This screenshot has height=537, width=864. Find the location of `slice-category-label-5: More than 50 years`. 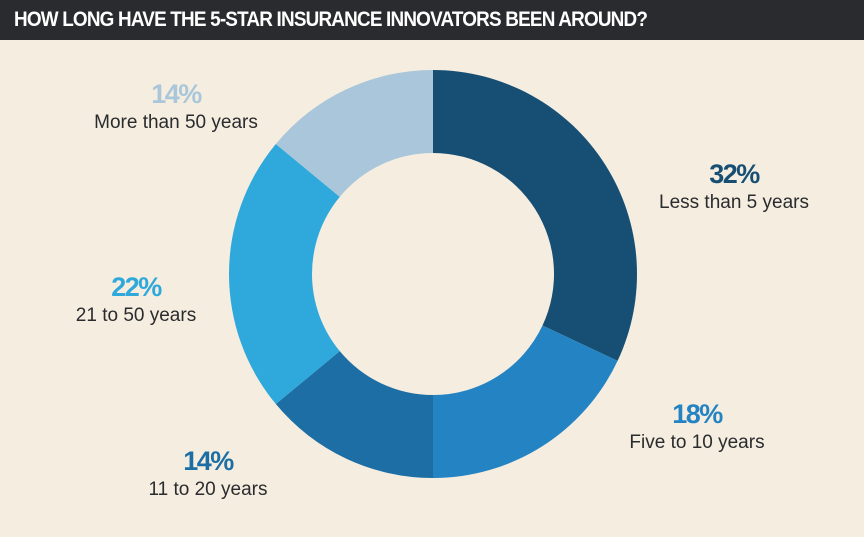

slice-category-label-5: More than 50 years is located at coordinates (176, 122).